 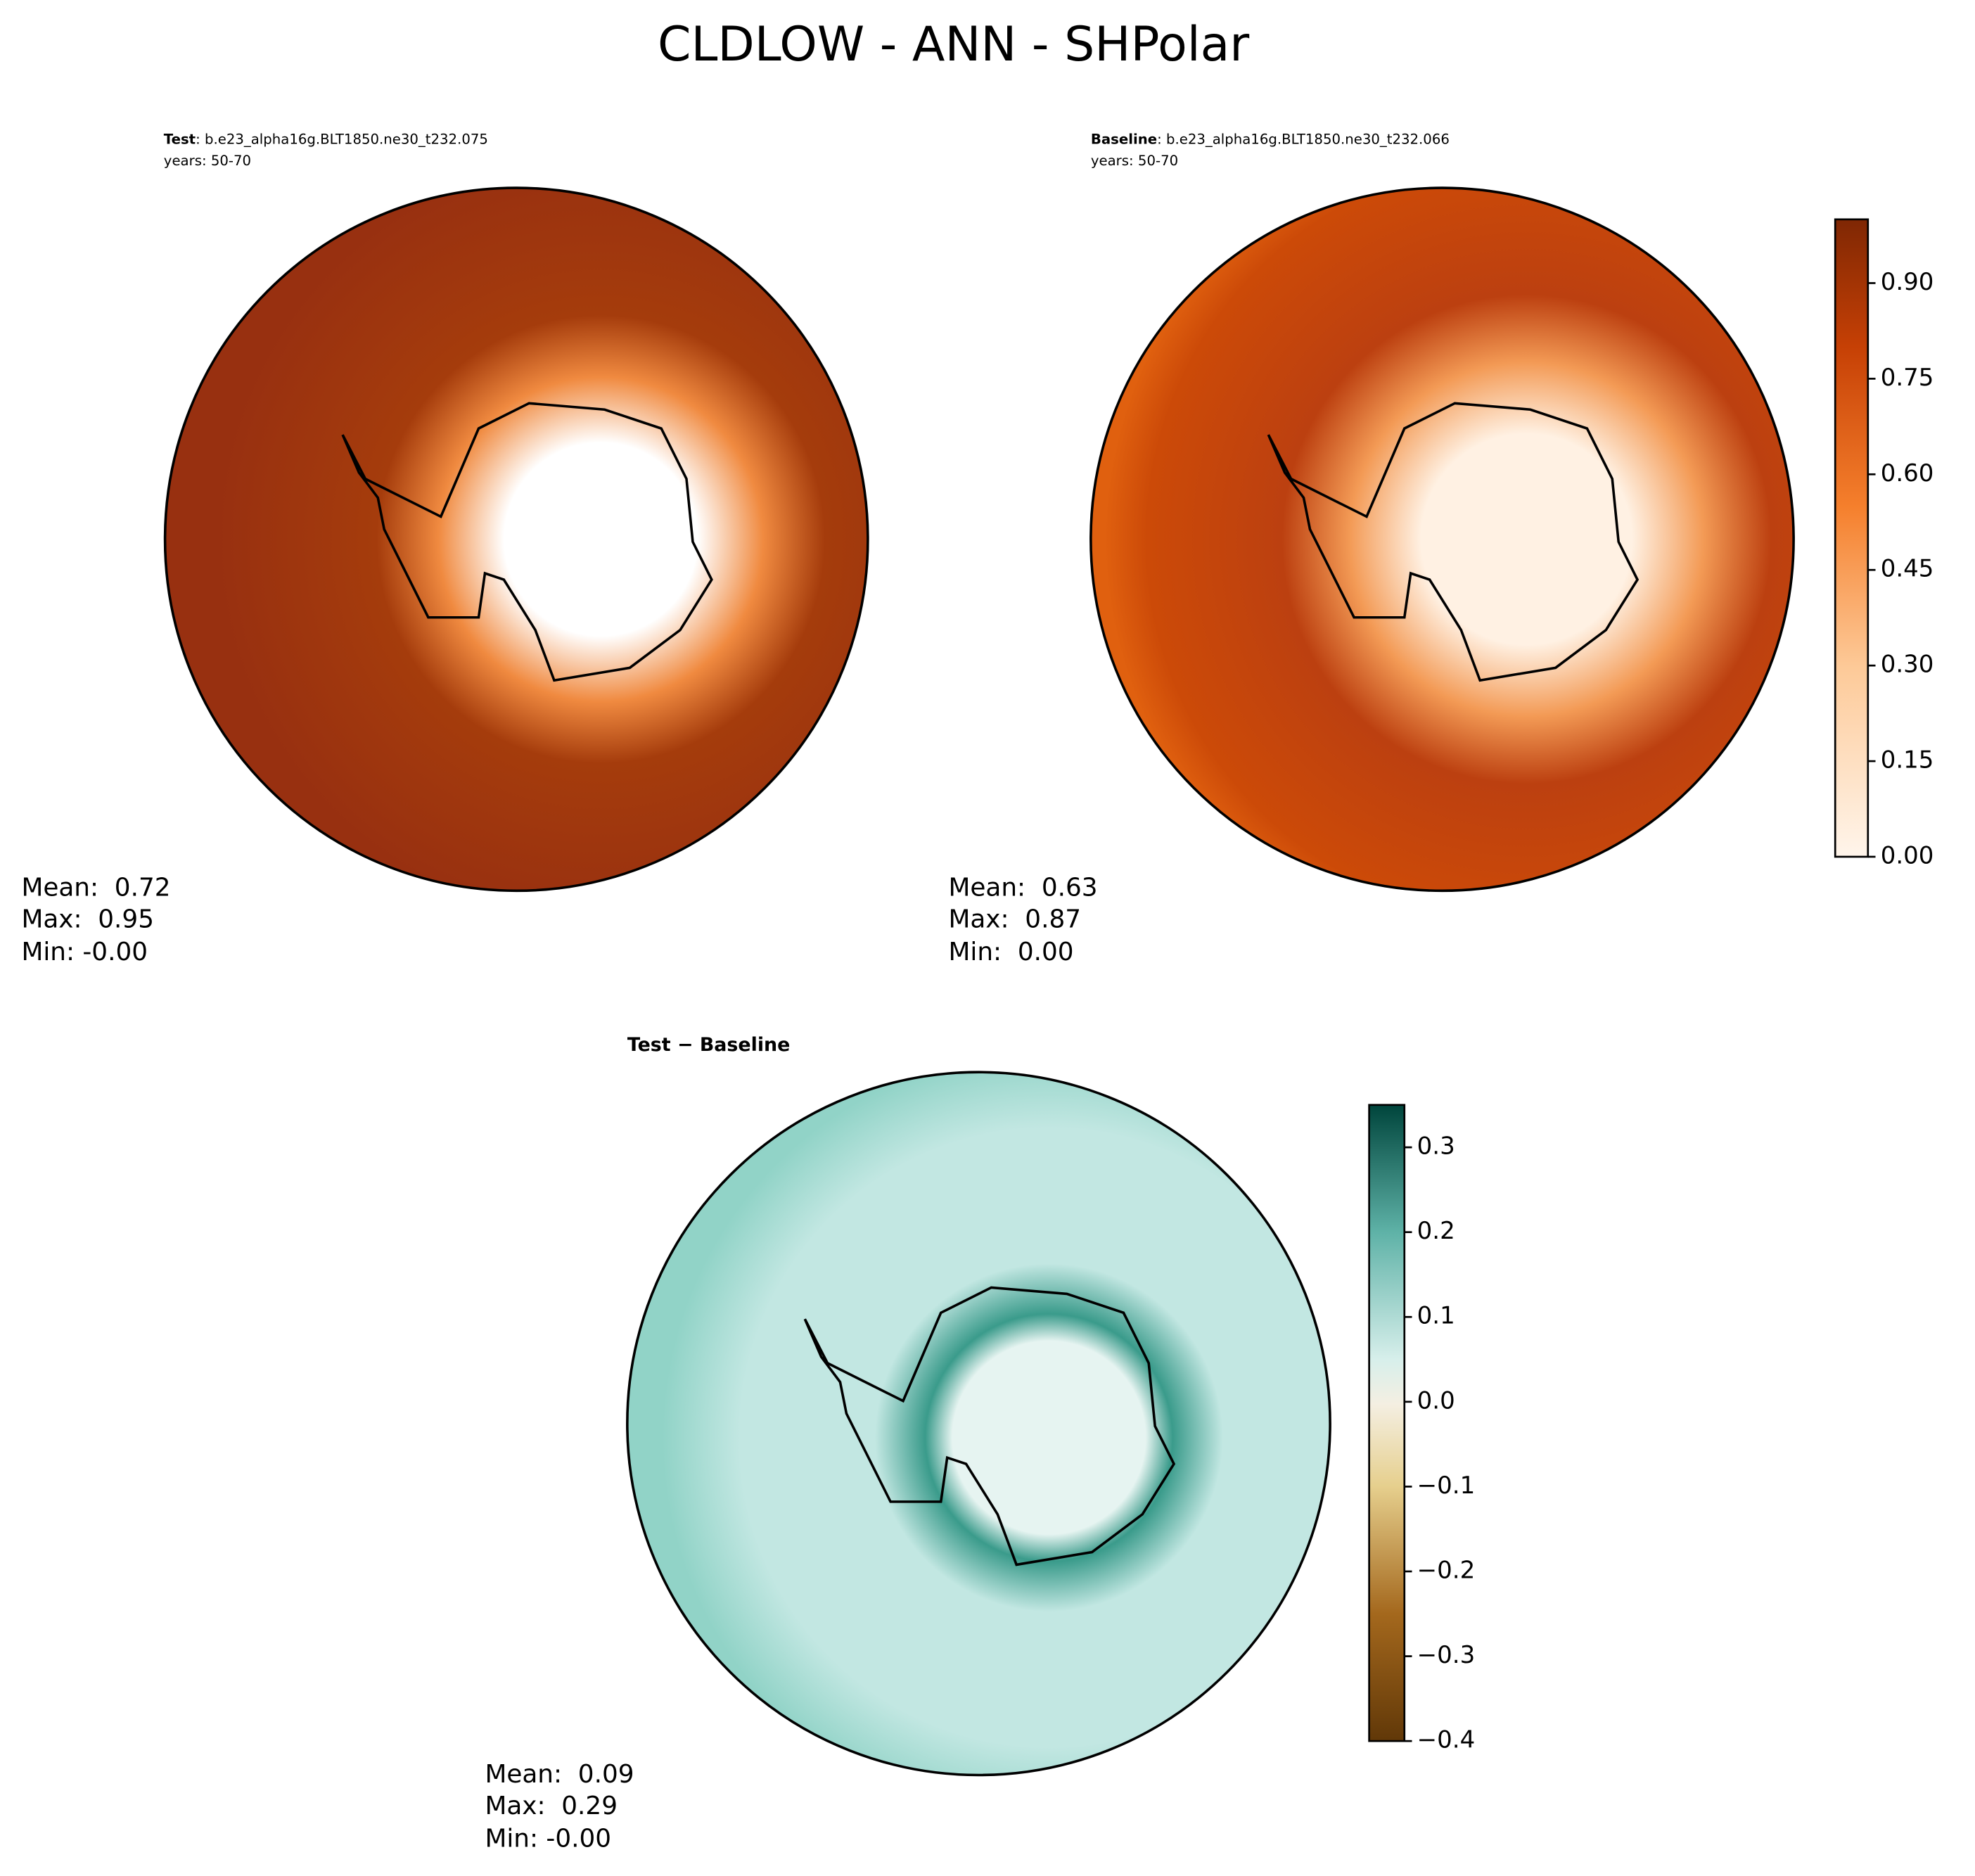 I want to click on colorbar-tick-label: 0.15, so click(x=1907, y=760).